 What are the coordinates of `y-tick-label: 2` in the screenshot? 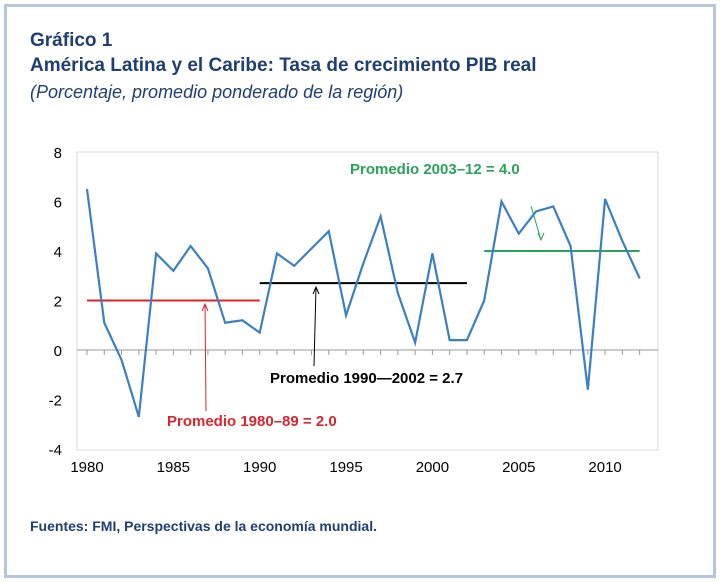 It's located at (58, 302).